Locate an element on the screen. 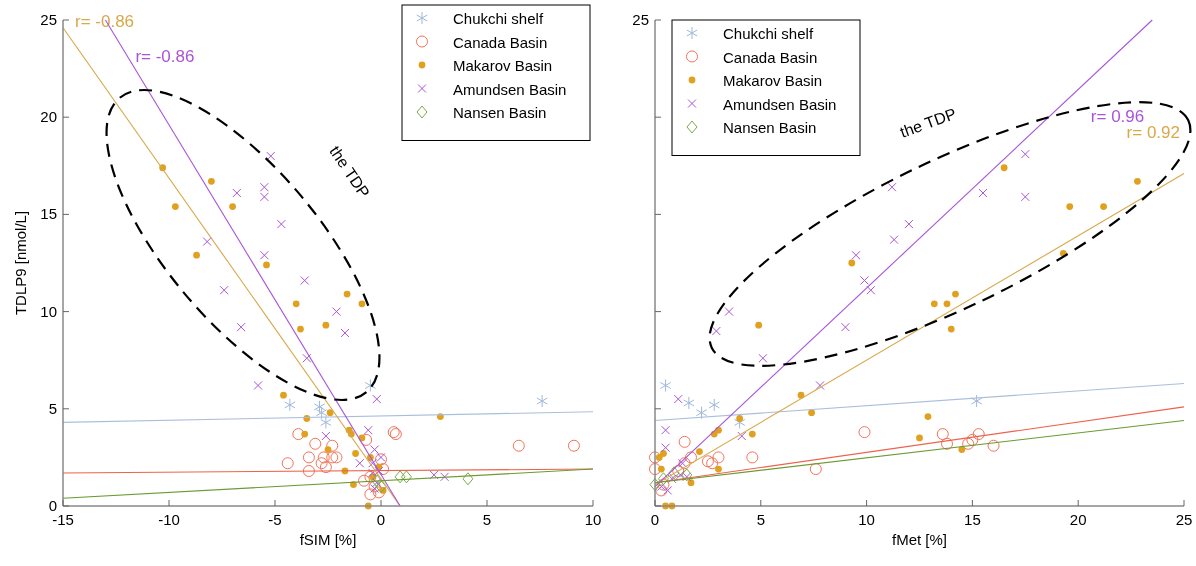 The image size is (1196, 566). x-axis-title: fSIM [%] is located at coordinates (328, 539).